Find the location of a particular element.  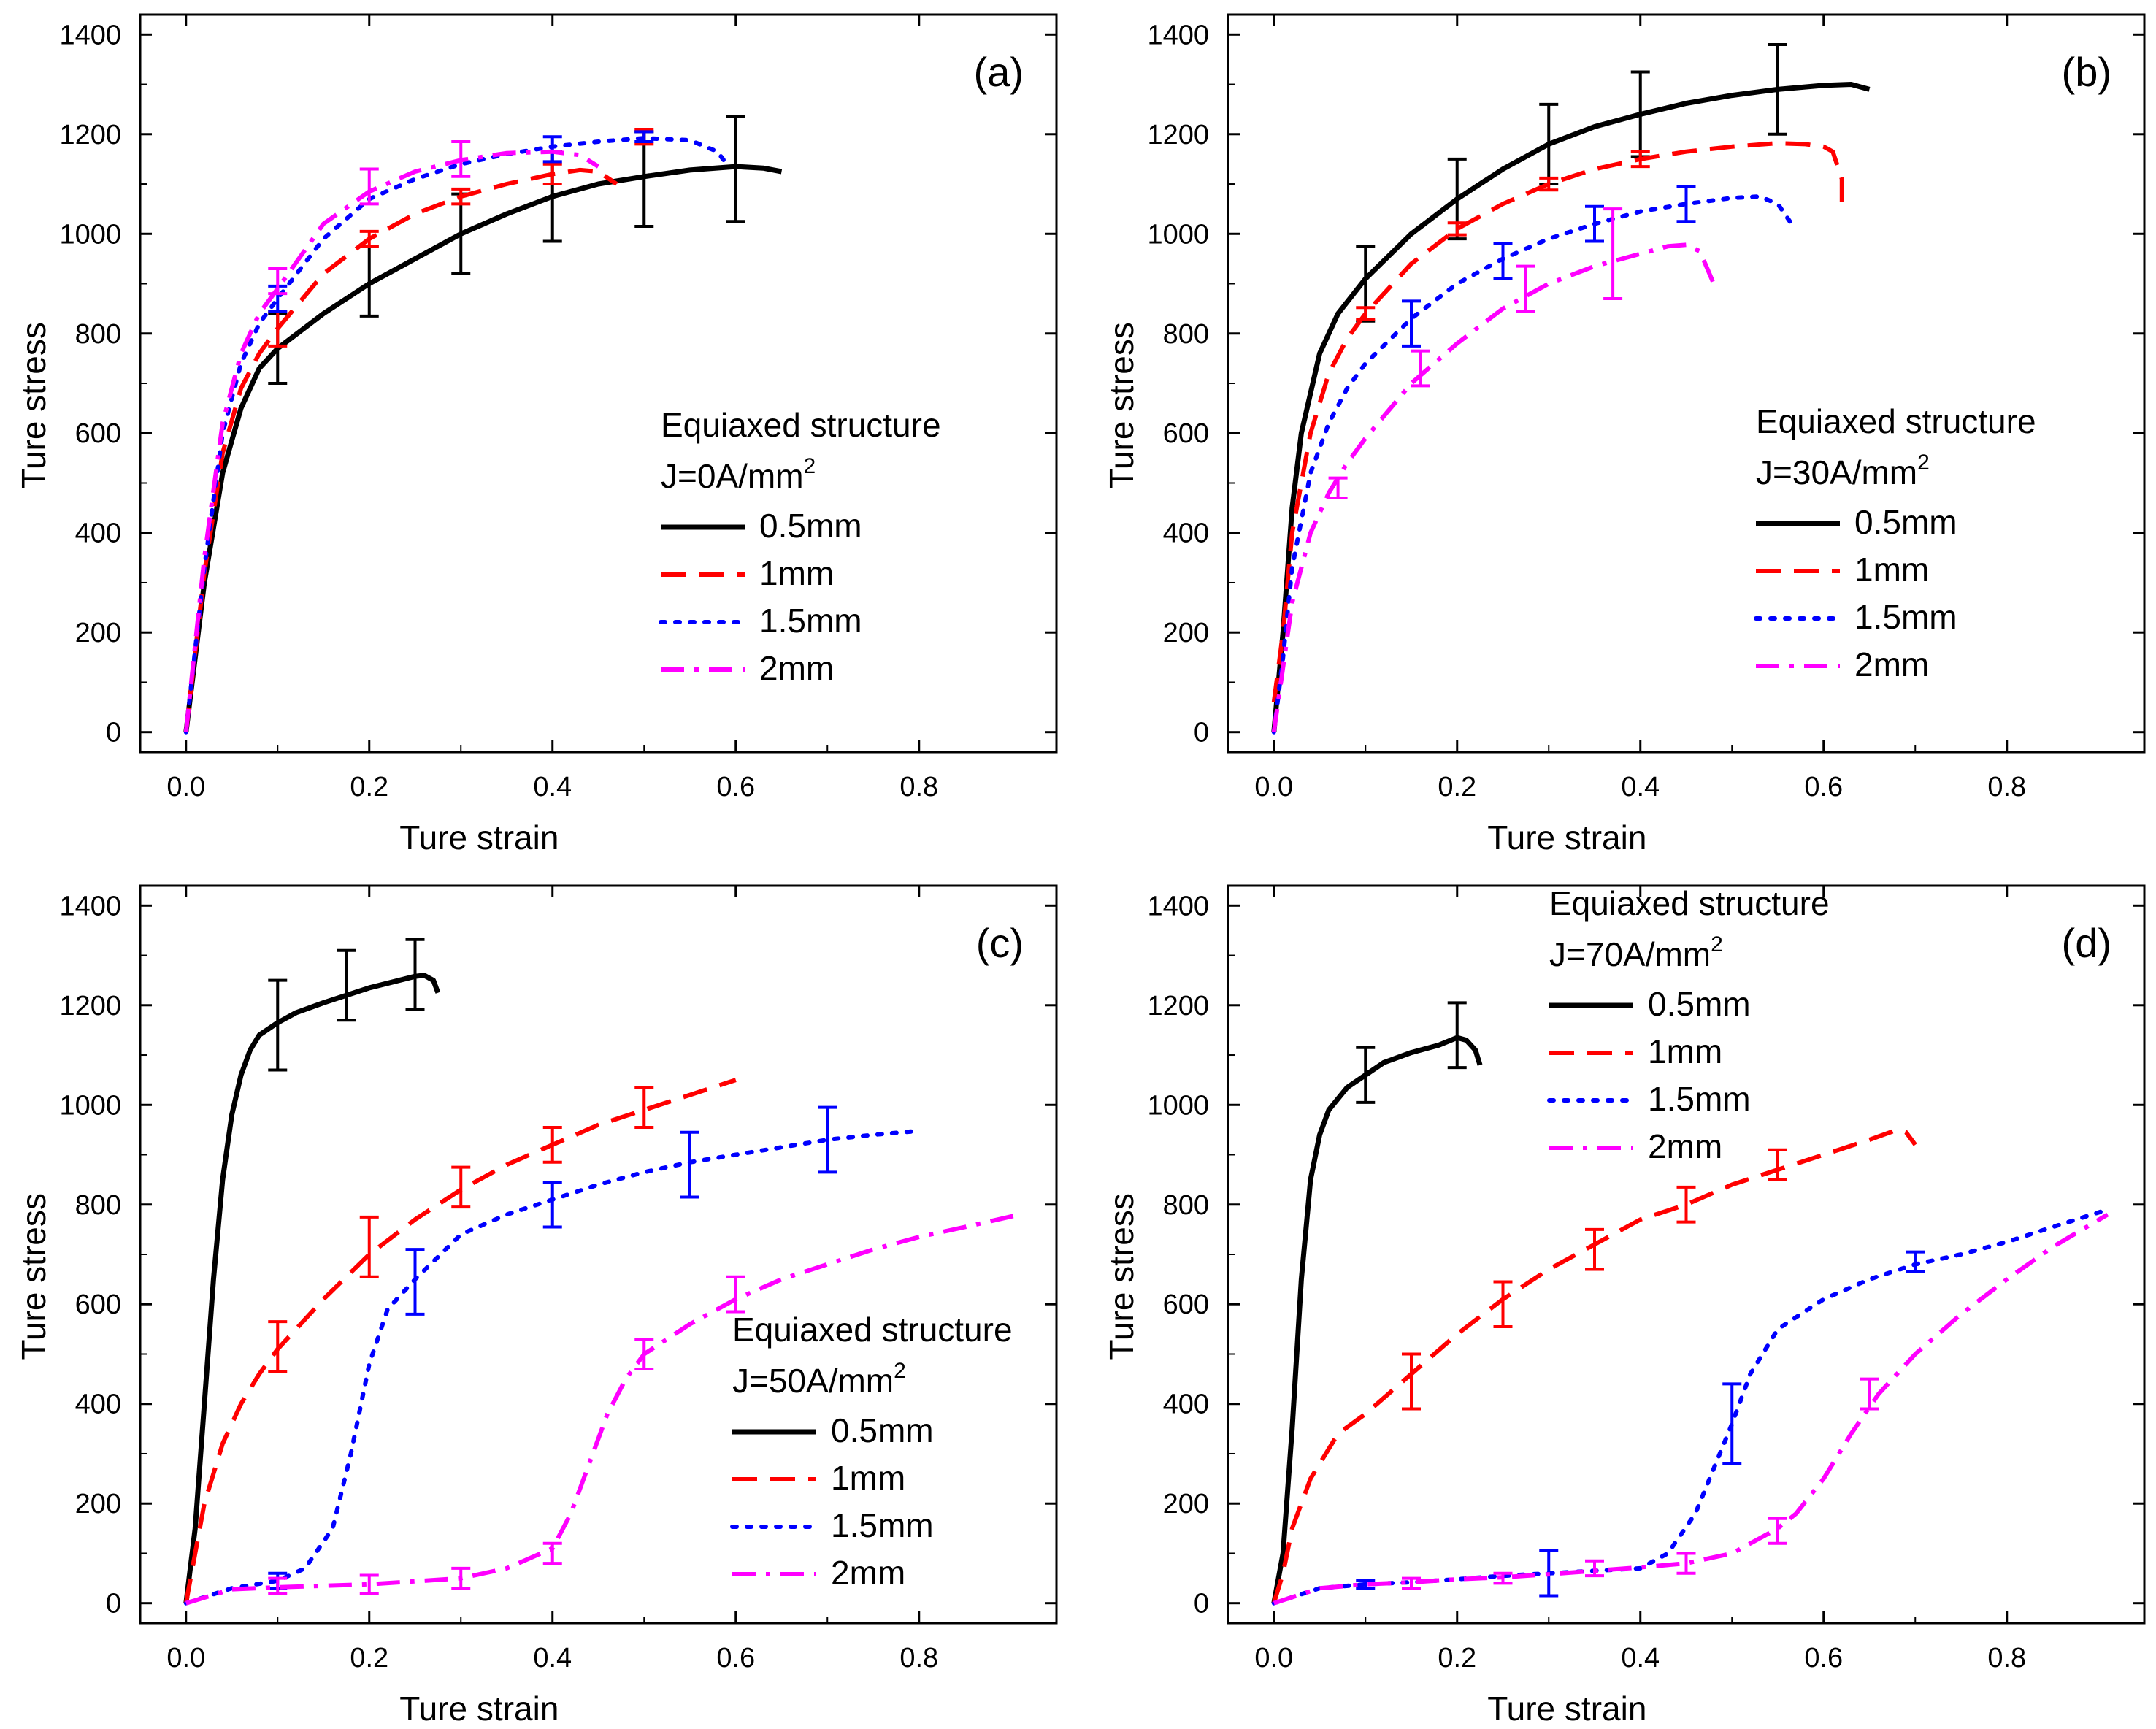

series-1.5mm is located at coordinates (552, 1355).